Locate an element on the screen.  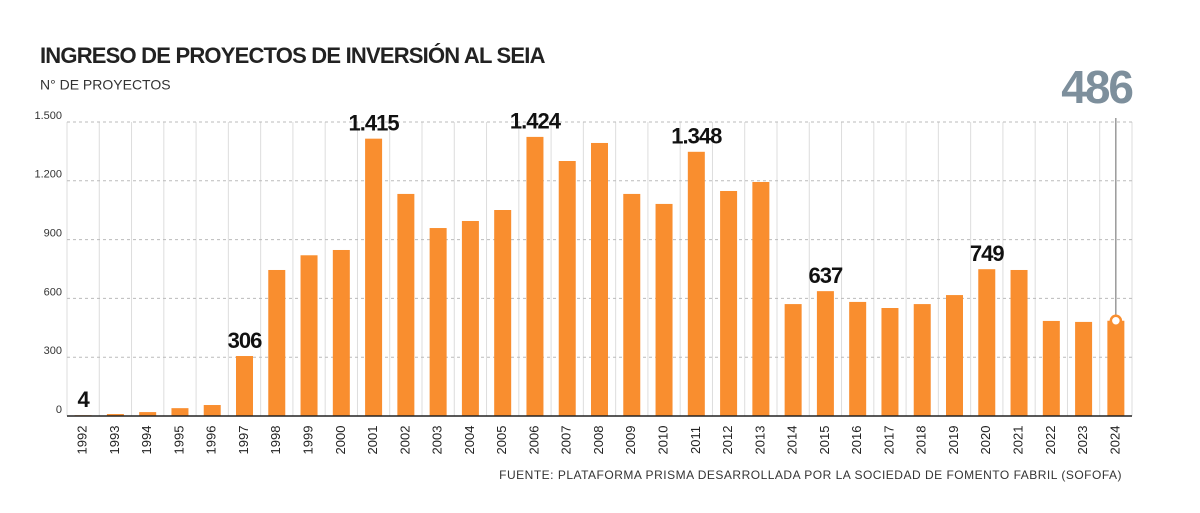
x-tick-label: 1994 is located at coordinates (146, 440).